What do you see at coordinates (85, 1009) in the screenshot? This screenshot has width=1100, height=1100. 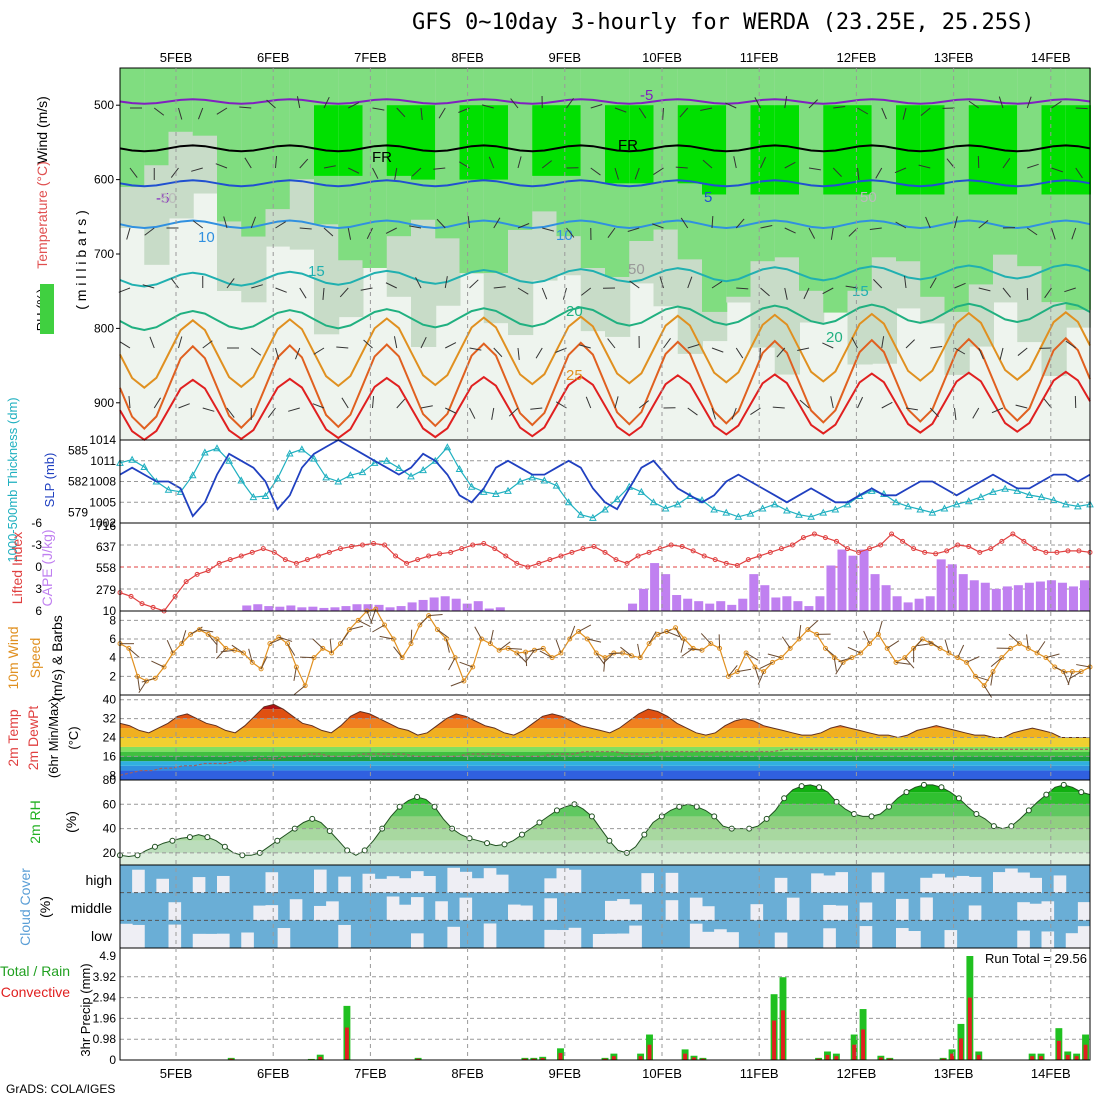 I see `ylabel-precip-3: 3hr Precip (mm)` at bounding box center [85, 1009].